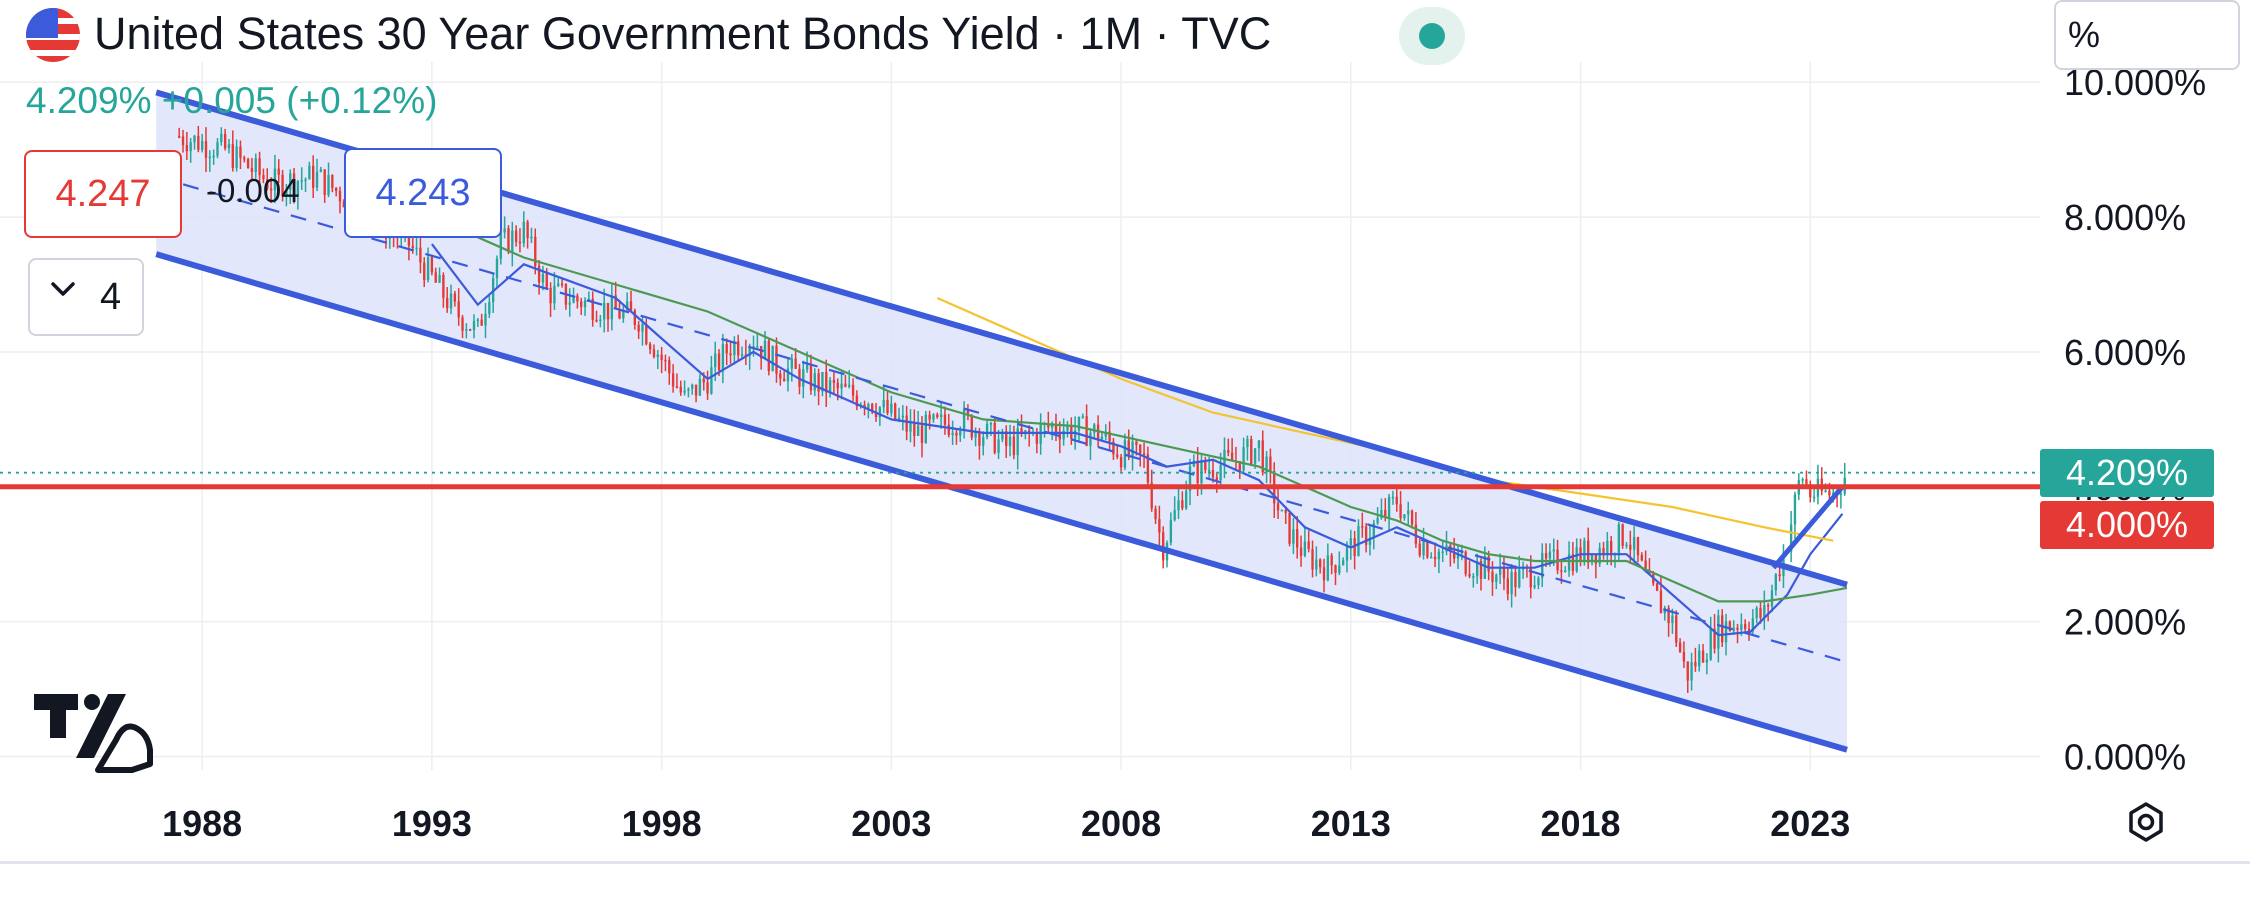 This screenshot has height=911, width=2250. Describe the element at coordinates (86, 297) in the screenshot. I see `indicators-toggle-button: 4` at that location.